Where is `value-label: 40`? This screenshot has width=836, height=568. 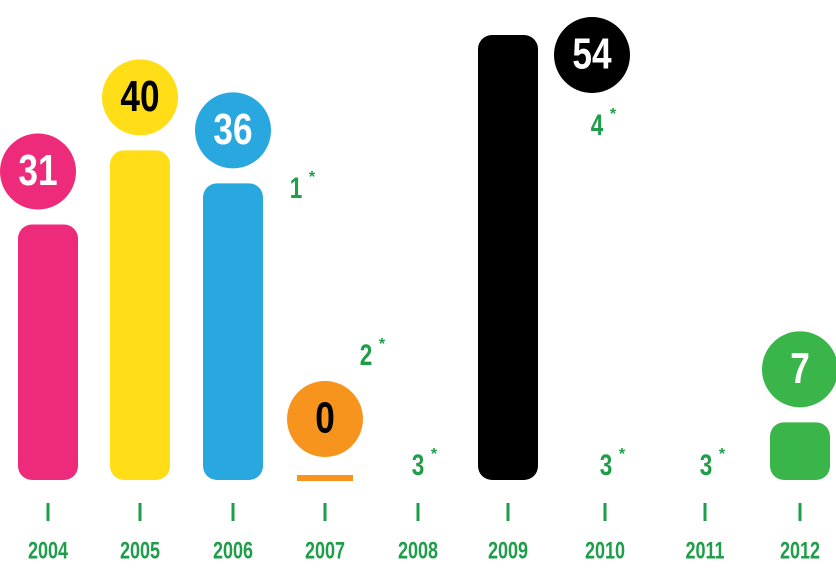 value-label: 40 is located at coordinates (139, 96).